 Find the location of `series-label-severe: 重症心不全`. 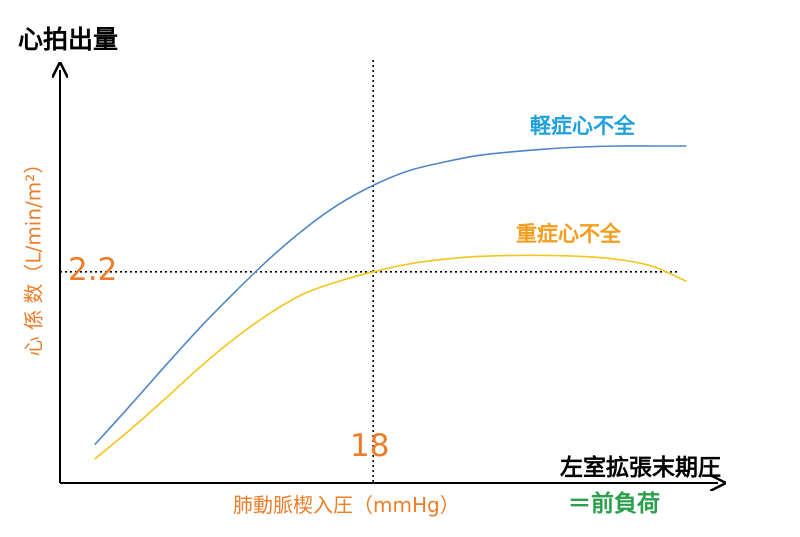

series-label-severe: 重症心不全 is located at coordinates (568, 234).